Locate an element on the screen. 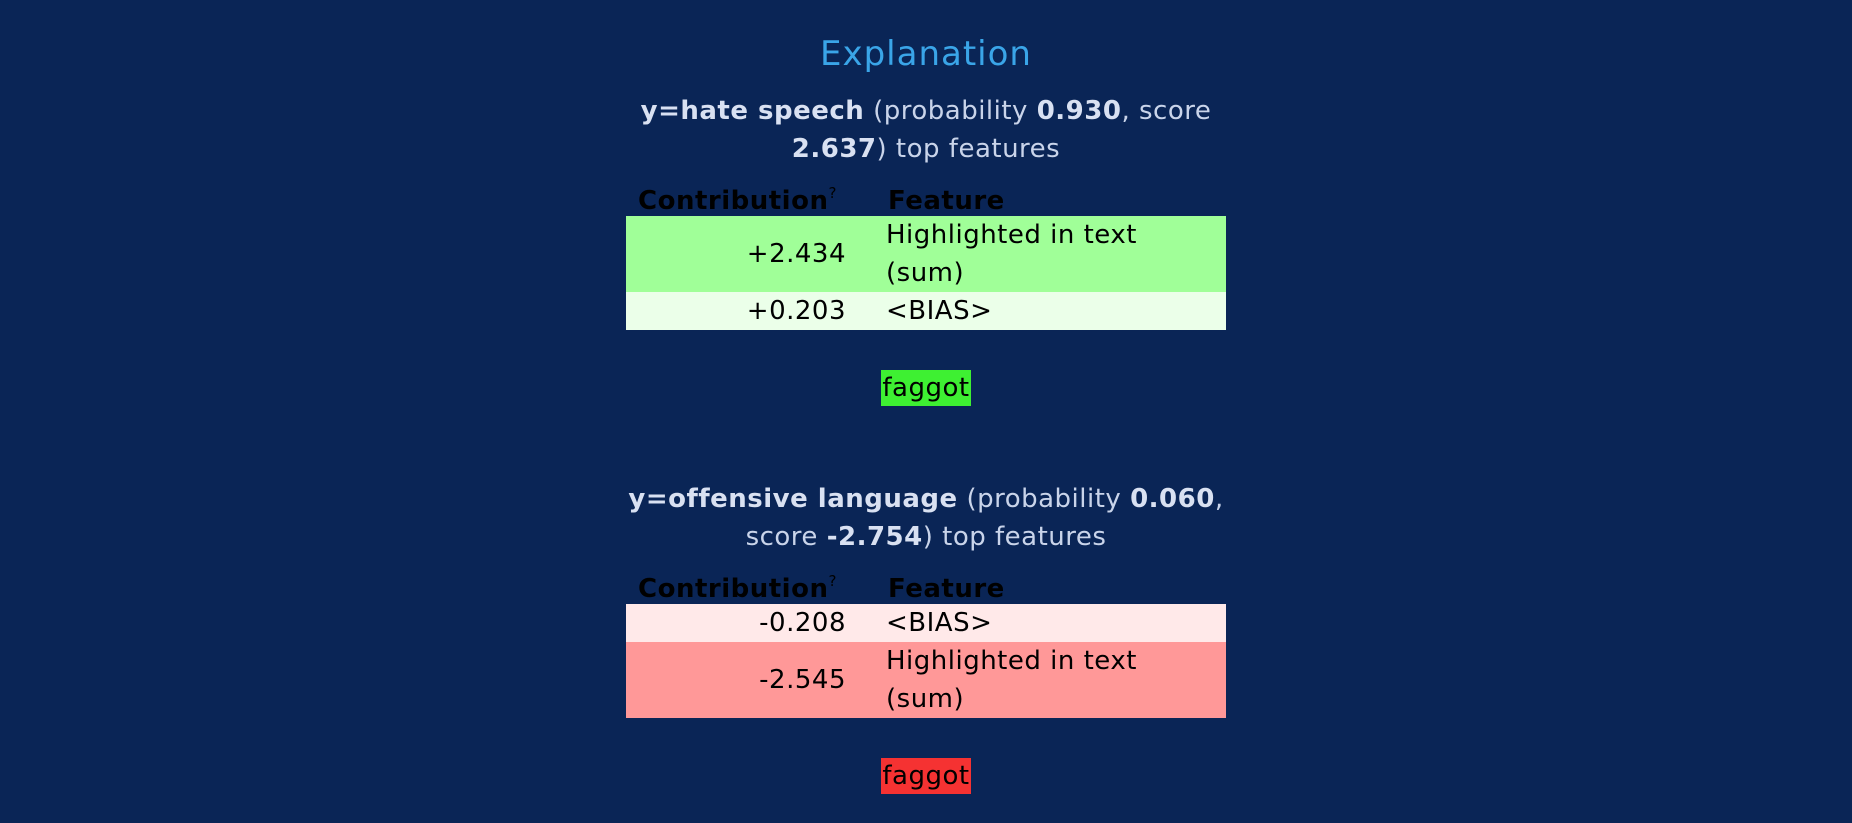  target-label: y=offensive language is located at coordinates (793, 499).